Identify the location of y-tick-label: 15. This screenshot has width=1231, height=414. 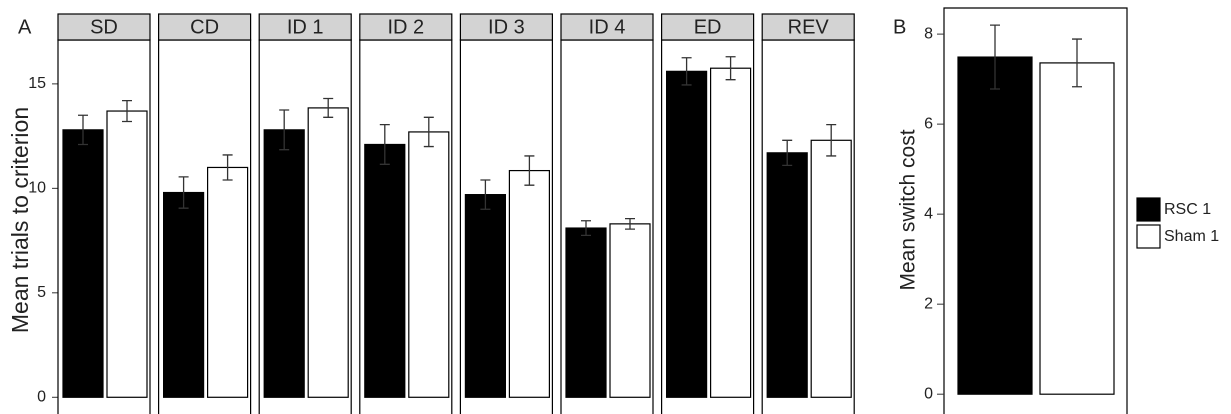
(37, 83).